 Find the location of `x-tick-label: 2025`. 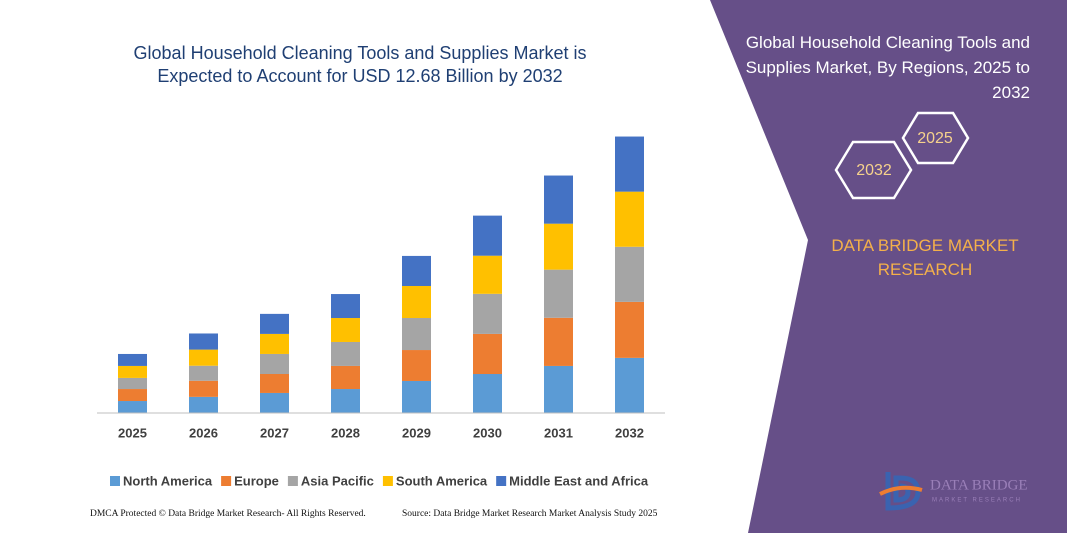

x-tick-label: 2025 is located at coordinates (132, 432).